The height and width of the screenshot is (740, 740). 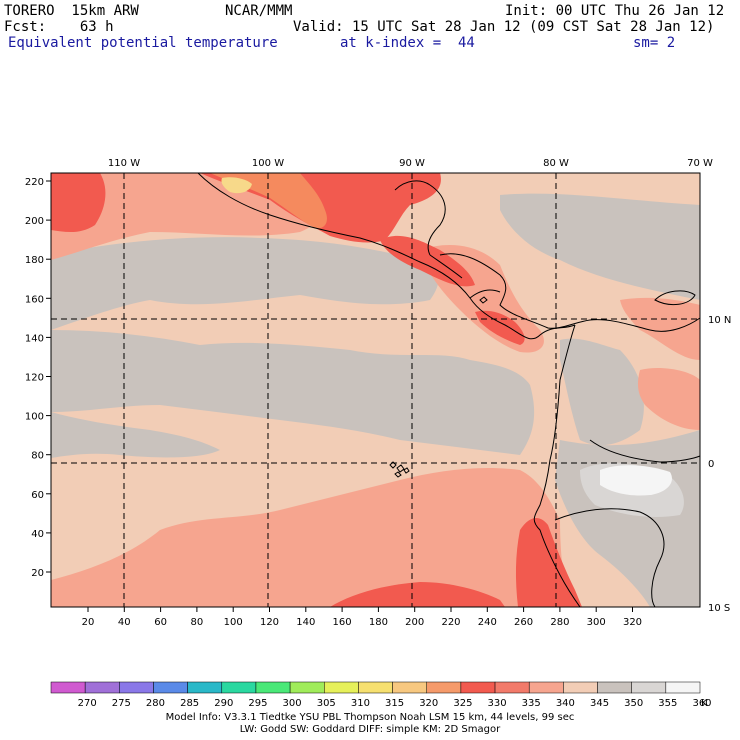 What do you see at coordinates (160, 622) in the screenshot?
I see `x-tick-label: 60` at bounding box center [160, 622].